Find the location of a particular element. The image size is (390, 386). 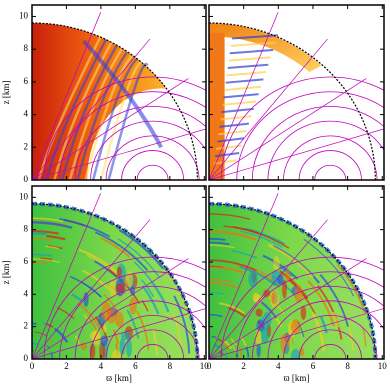

x-tick-label: 0 is located at coordinates (209, 366).